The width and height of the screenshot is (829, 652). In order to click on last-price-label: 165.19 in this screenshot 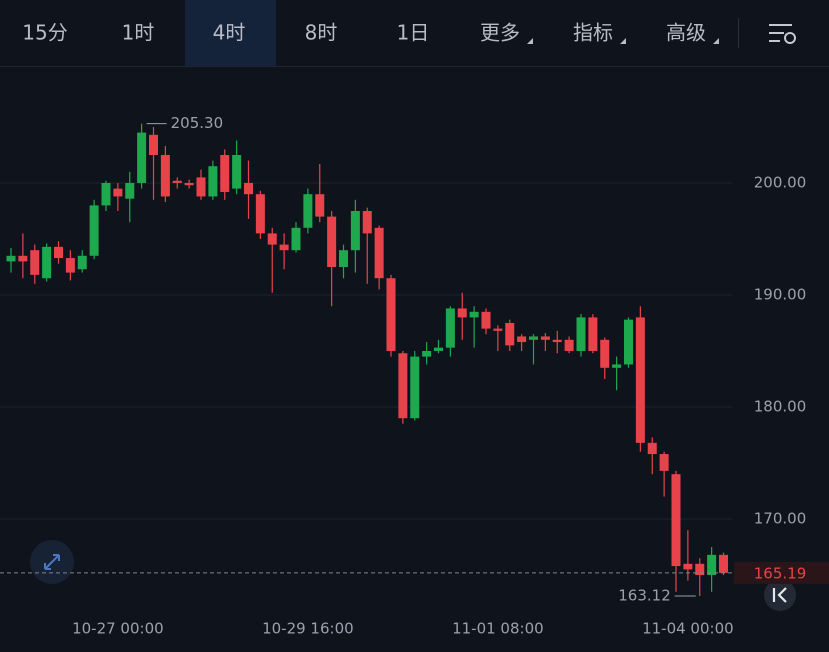, I will do `click(780, 573)`.